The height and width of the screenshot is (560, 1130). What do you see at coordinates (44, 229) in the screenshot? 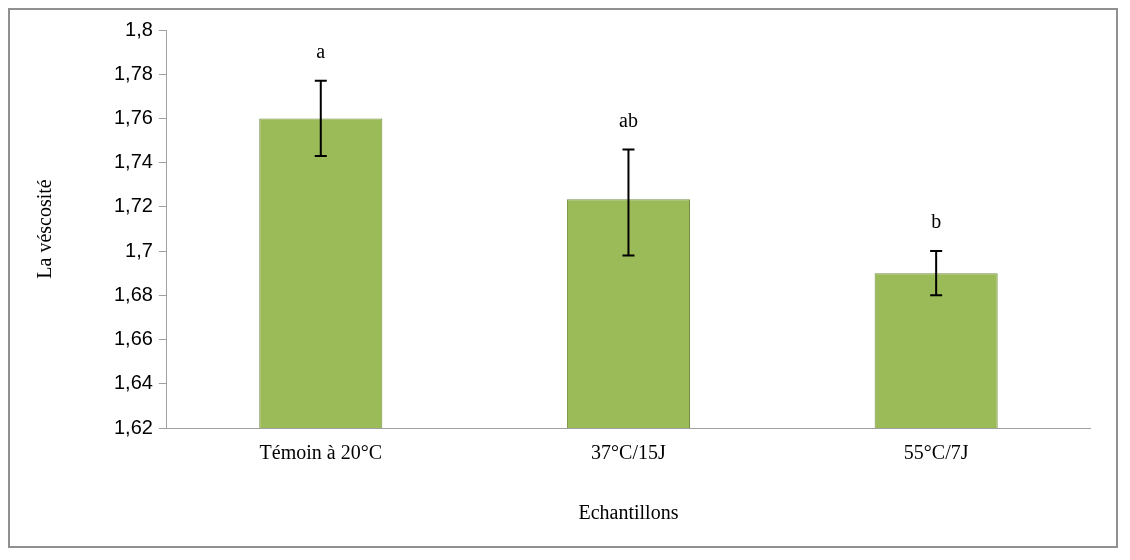
I see `y-axis-title: La véscosité` at bounding box center [44, 229].